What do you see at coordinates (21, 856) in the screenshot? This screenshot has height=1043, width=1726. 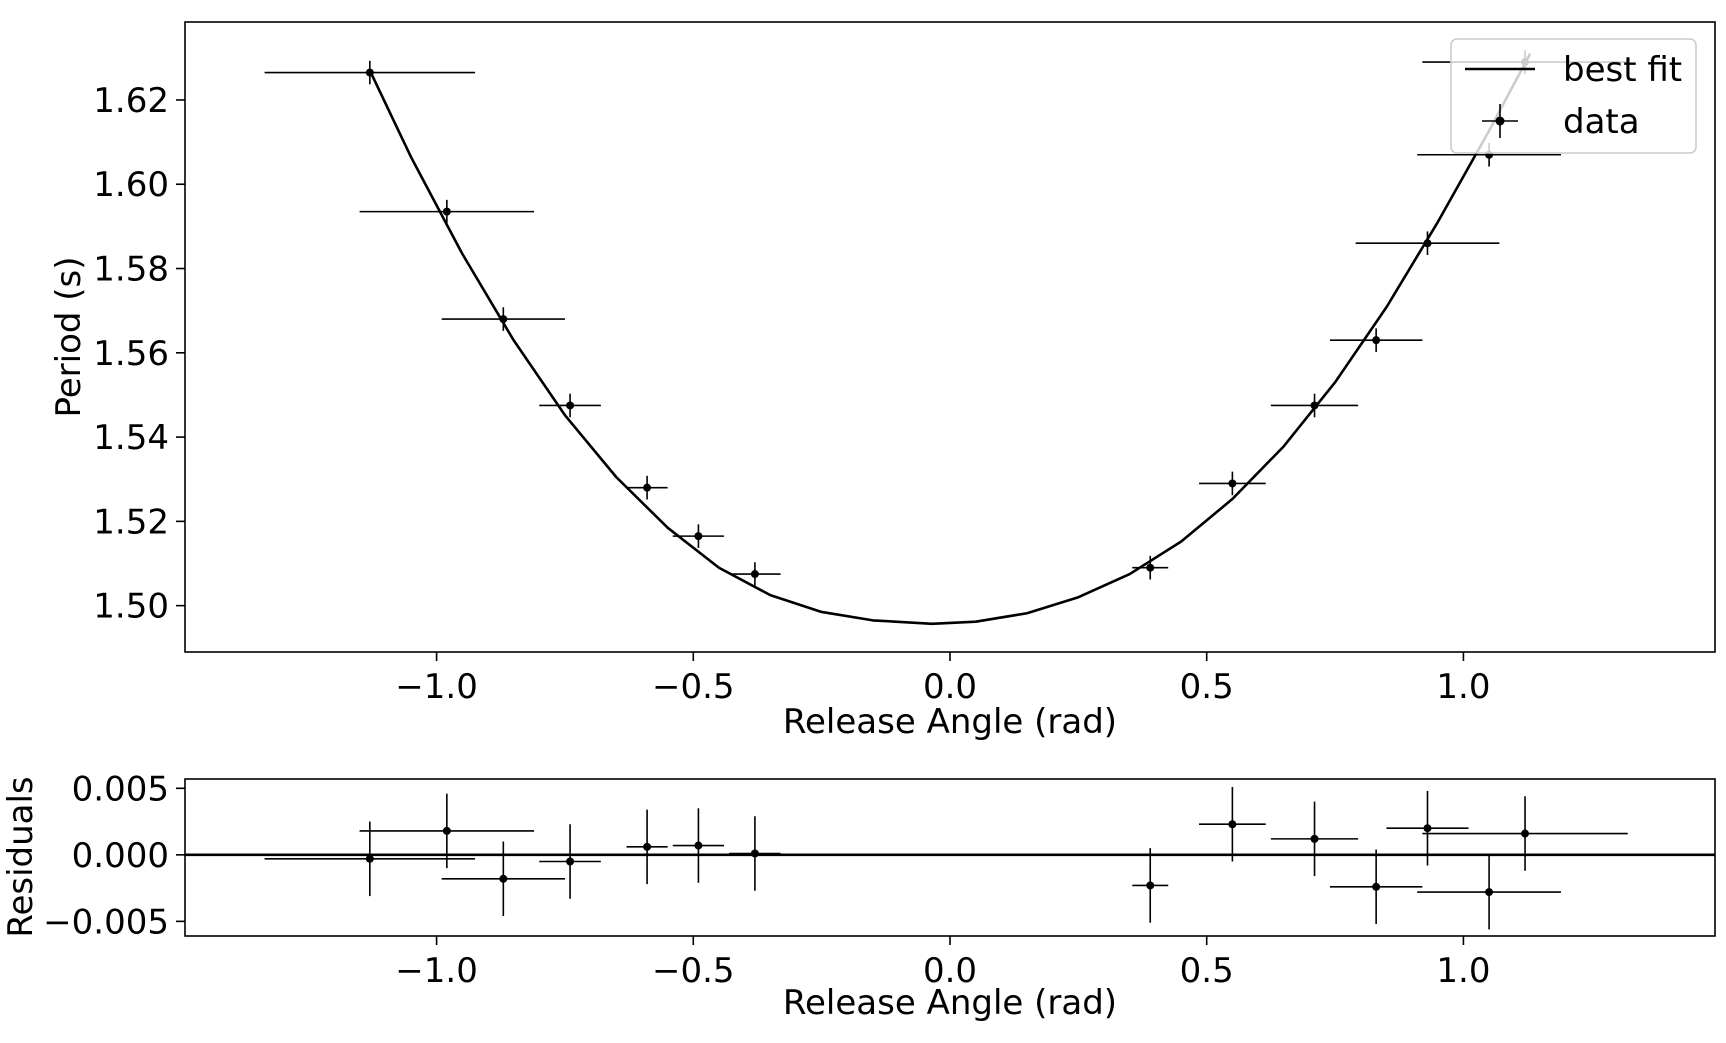 I see `residuals-y-axis-label: Residuals` at bounding box center [21, 856].